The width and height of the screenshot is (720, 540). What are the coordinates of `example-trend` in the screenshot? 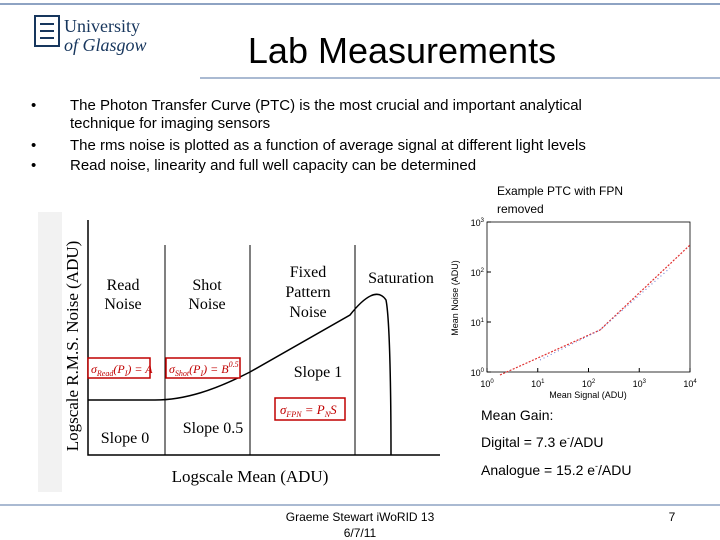 It's located at (595, 310).